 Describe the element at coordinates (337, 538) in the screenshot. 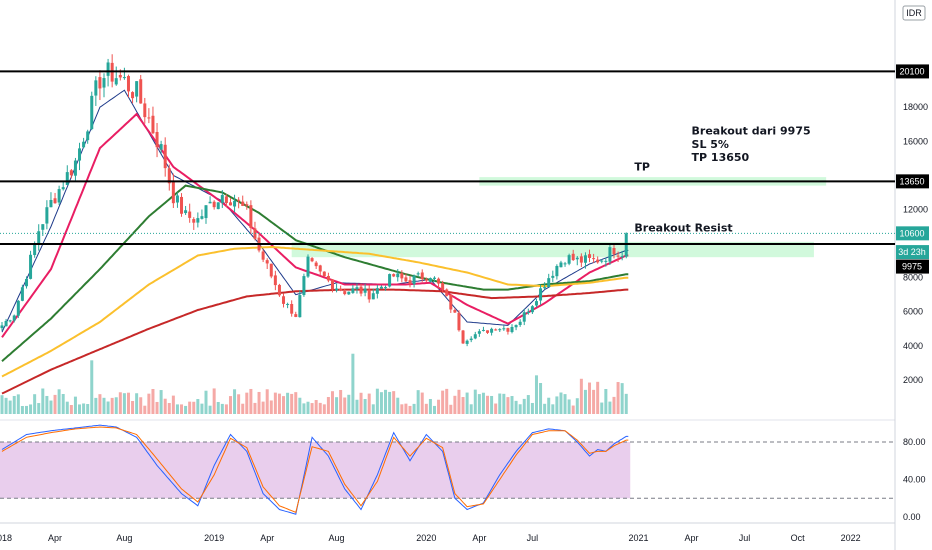

I see `time-tick-label: Aug` at that location.